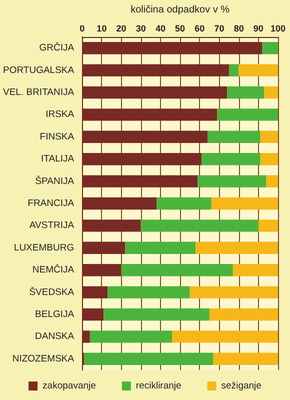 This screenshot has height=400, width=290. Describe the element at coordinates (55, 180) in the screenshot. I see `y-tick-label: ŠPANIJA` at that location.